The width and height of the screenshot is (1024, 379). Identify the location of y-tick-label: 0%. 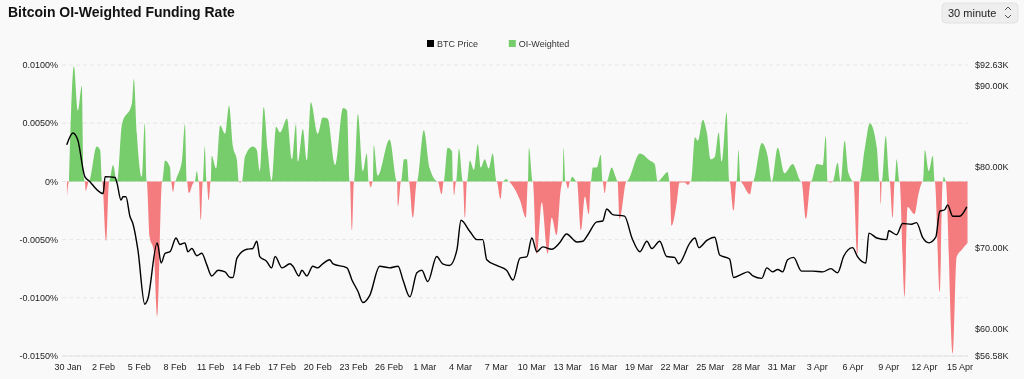
(51, 181).